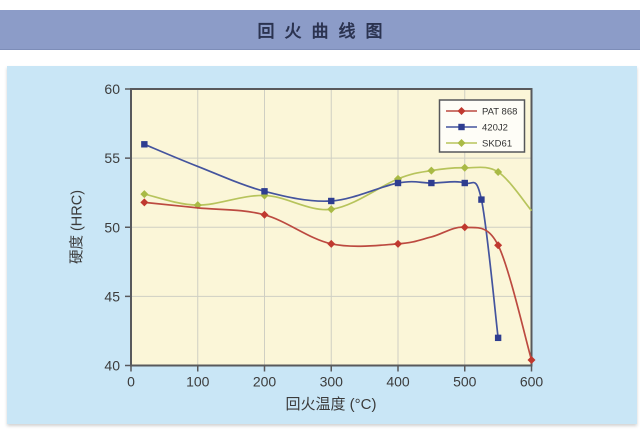 This screenshot has height=432, width=640. What do you see at coordinates (497, 144) in the screenshot?
I see `legend-label: SKD61` at bounding box center [497, 144].